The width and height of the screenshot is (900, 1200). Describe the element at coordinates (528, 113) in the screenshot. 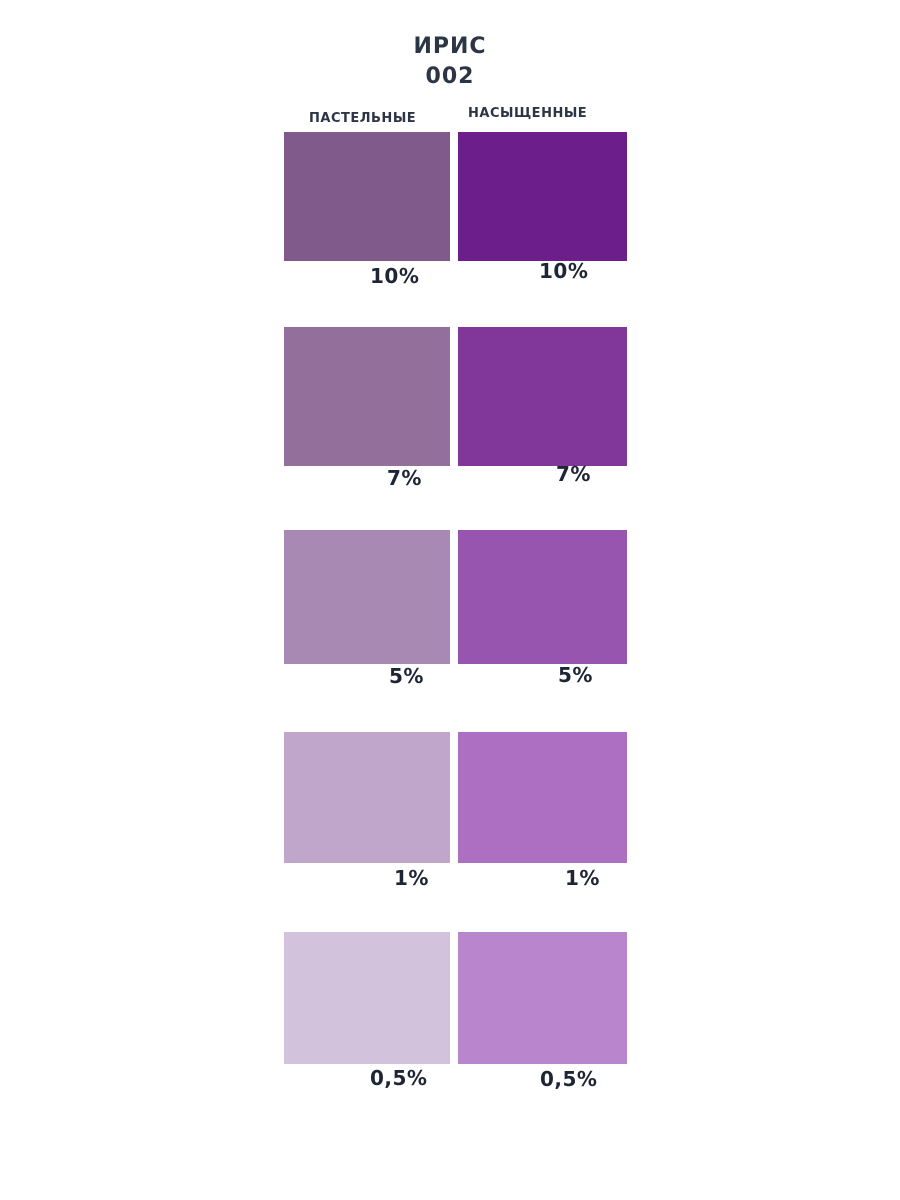

I see `saturated-column-label: НАСЫЩЕННЫЕ` at that location.